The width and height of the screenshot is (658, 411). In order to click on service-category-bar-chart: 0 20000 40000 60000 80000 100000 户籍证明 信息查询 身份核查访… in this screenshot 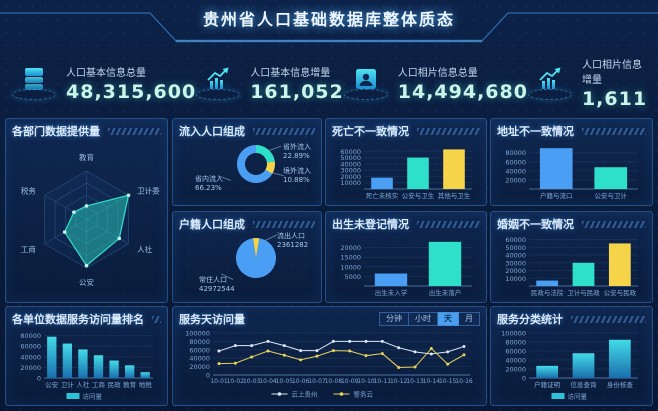, I will do `click(571, 364)`.